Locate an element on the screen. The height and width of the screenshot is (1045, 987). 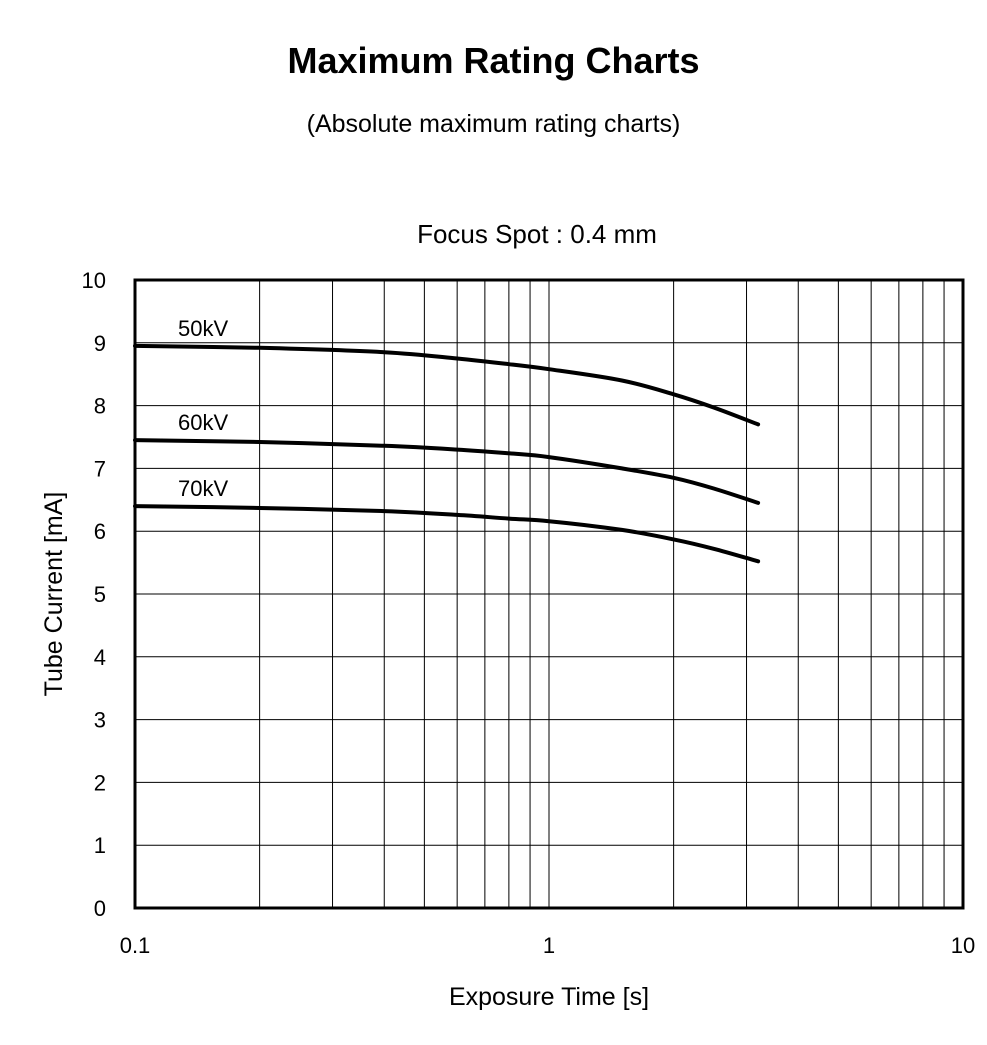
x-tick-label: 1 is located at coordinates (549, 945).